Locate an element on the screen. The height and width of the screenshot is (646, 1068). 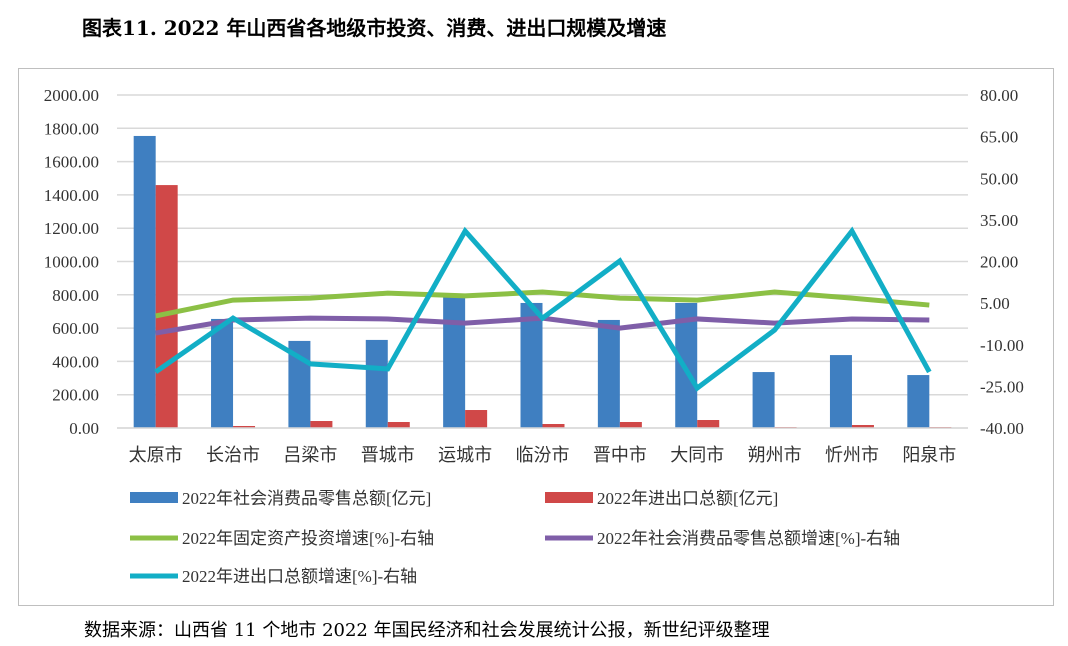
legend-label: 2022年进出口总额[亿元] is located at coordinates (687, 498).